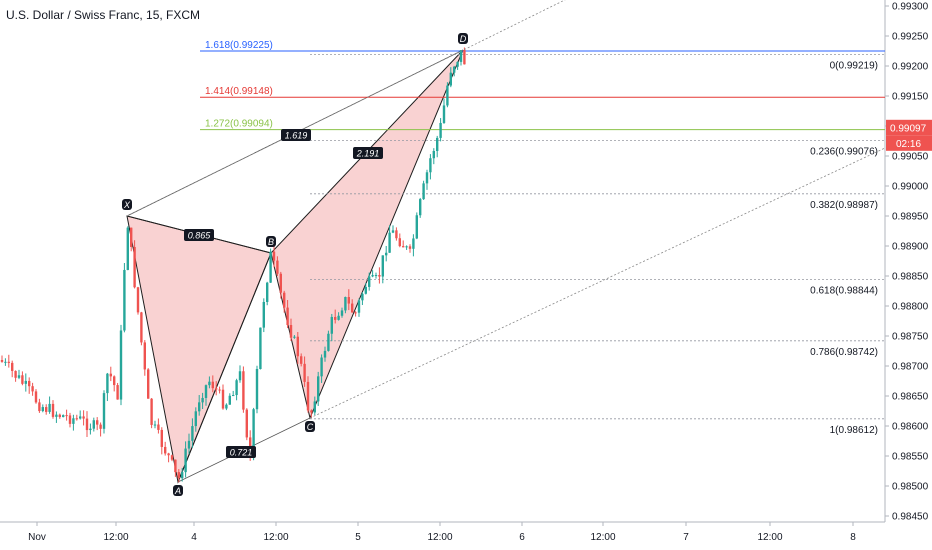 This screenshot has width=932, height=550. Describe the element at coordinates (910, 247) in the screenshot. I see `price-tick-label: 0.98900` at that location.